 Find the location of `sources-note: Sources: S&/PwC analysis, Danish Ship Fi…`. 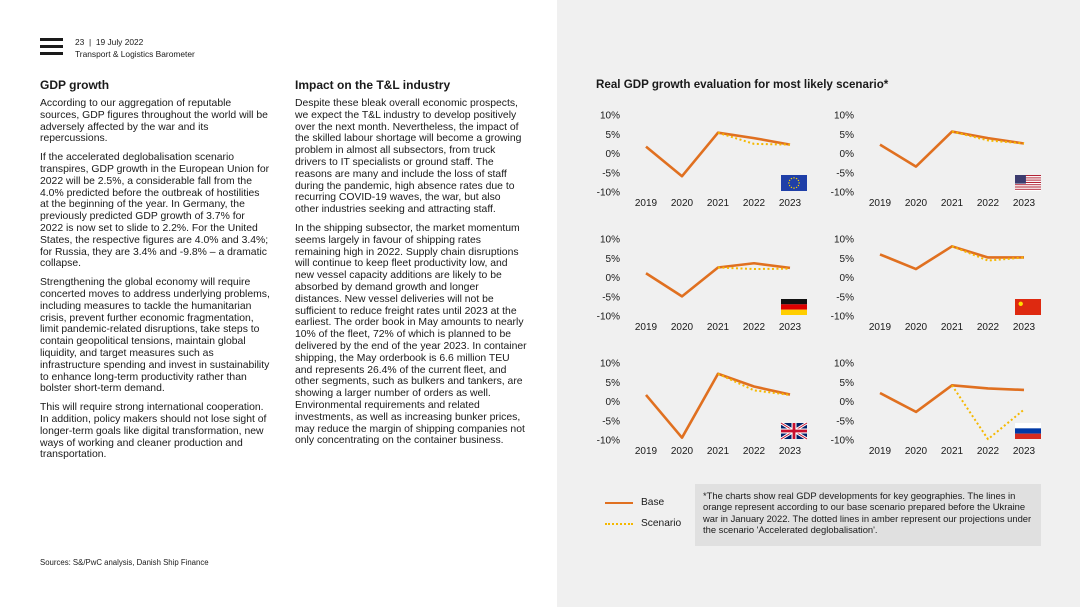

sources-note: Sources: S&/PwC analysis, Danish Ship Fi… is located at coordinates (124, 562).